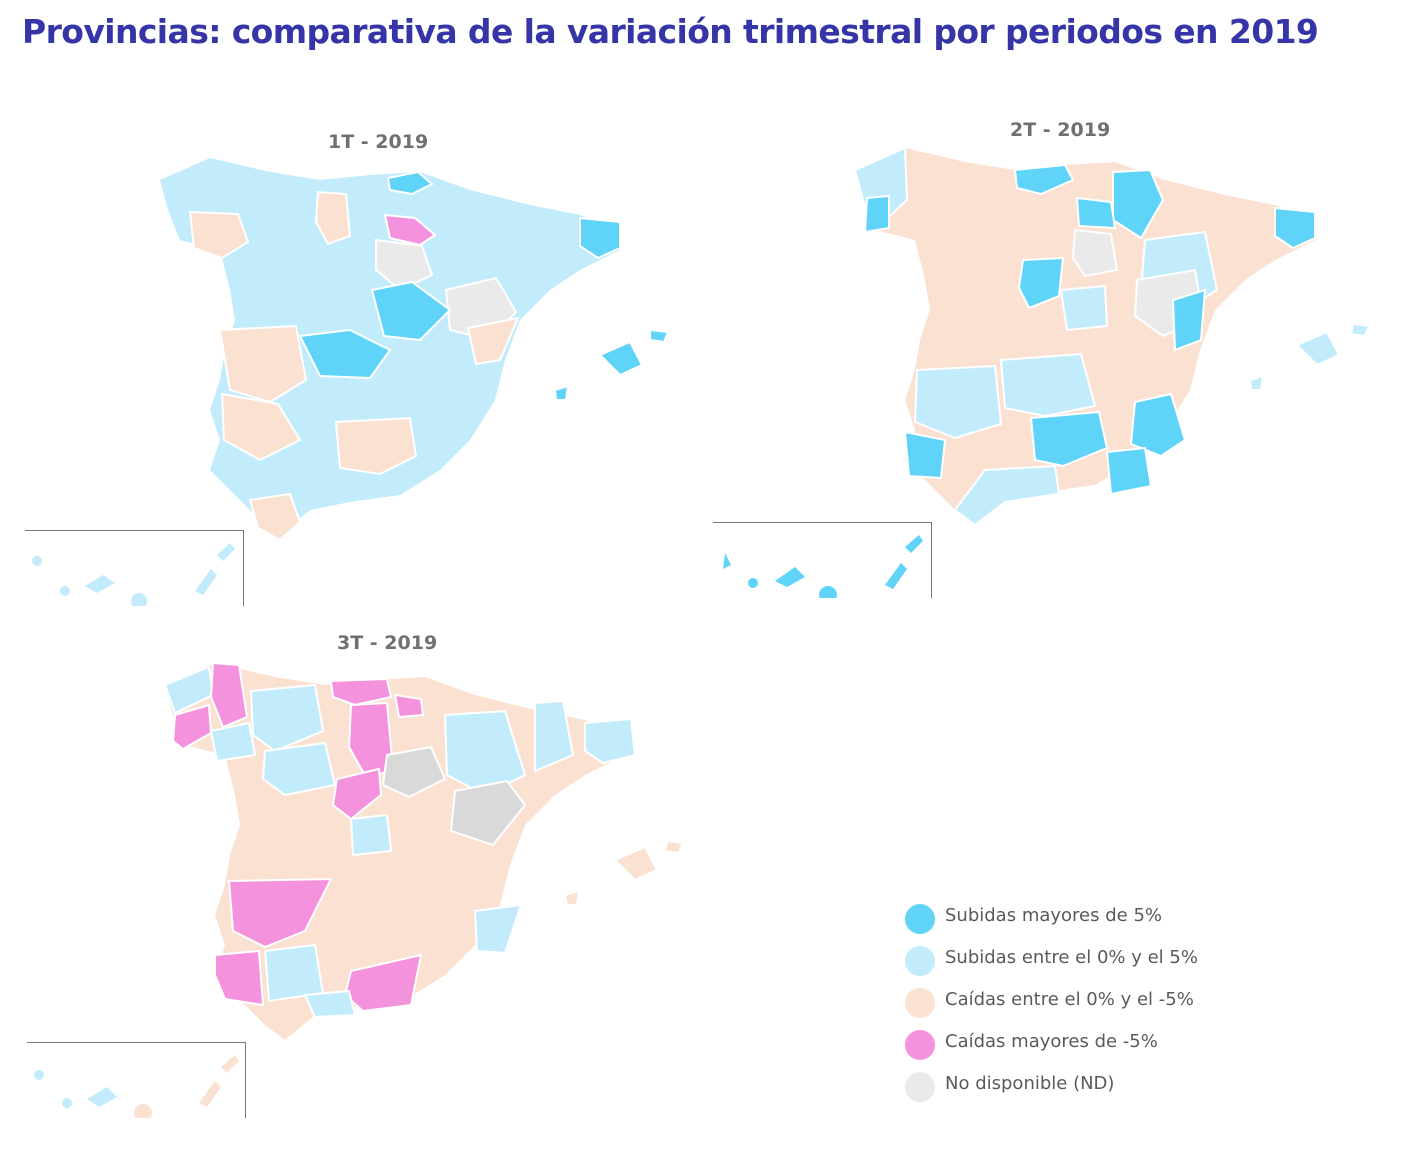 The width and height of the screenshot is (1404, 1160). What do you see at coordinates (823, 569) in the screenshot?
I see `canary-2-svg` at bounding box center [823, 569].